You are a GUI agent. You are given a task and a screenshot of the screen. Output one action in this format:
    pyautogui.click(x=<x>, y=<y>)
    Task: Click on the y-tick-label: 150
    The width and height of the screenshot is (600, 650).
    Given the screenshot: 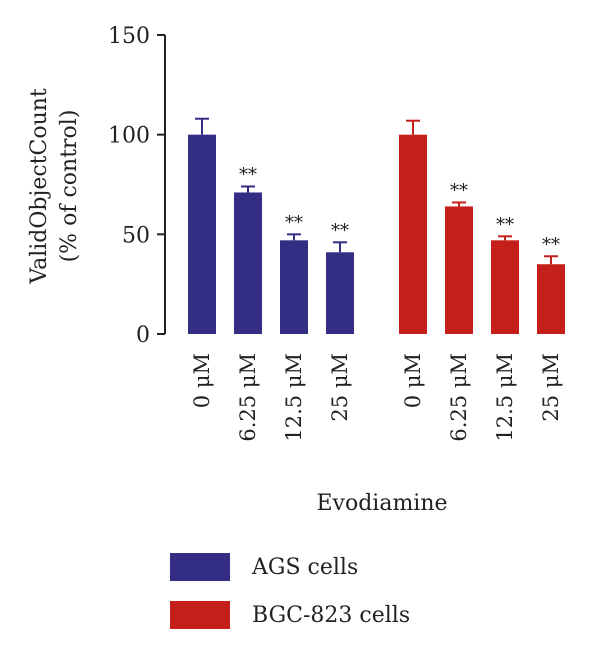 What is the action you would take?
    pyautogui.click(x=129, y=36)
    